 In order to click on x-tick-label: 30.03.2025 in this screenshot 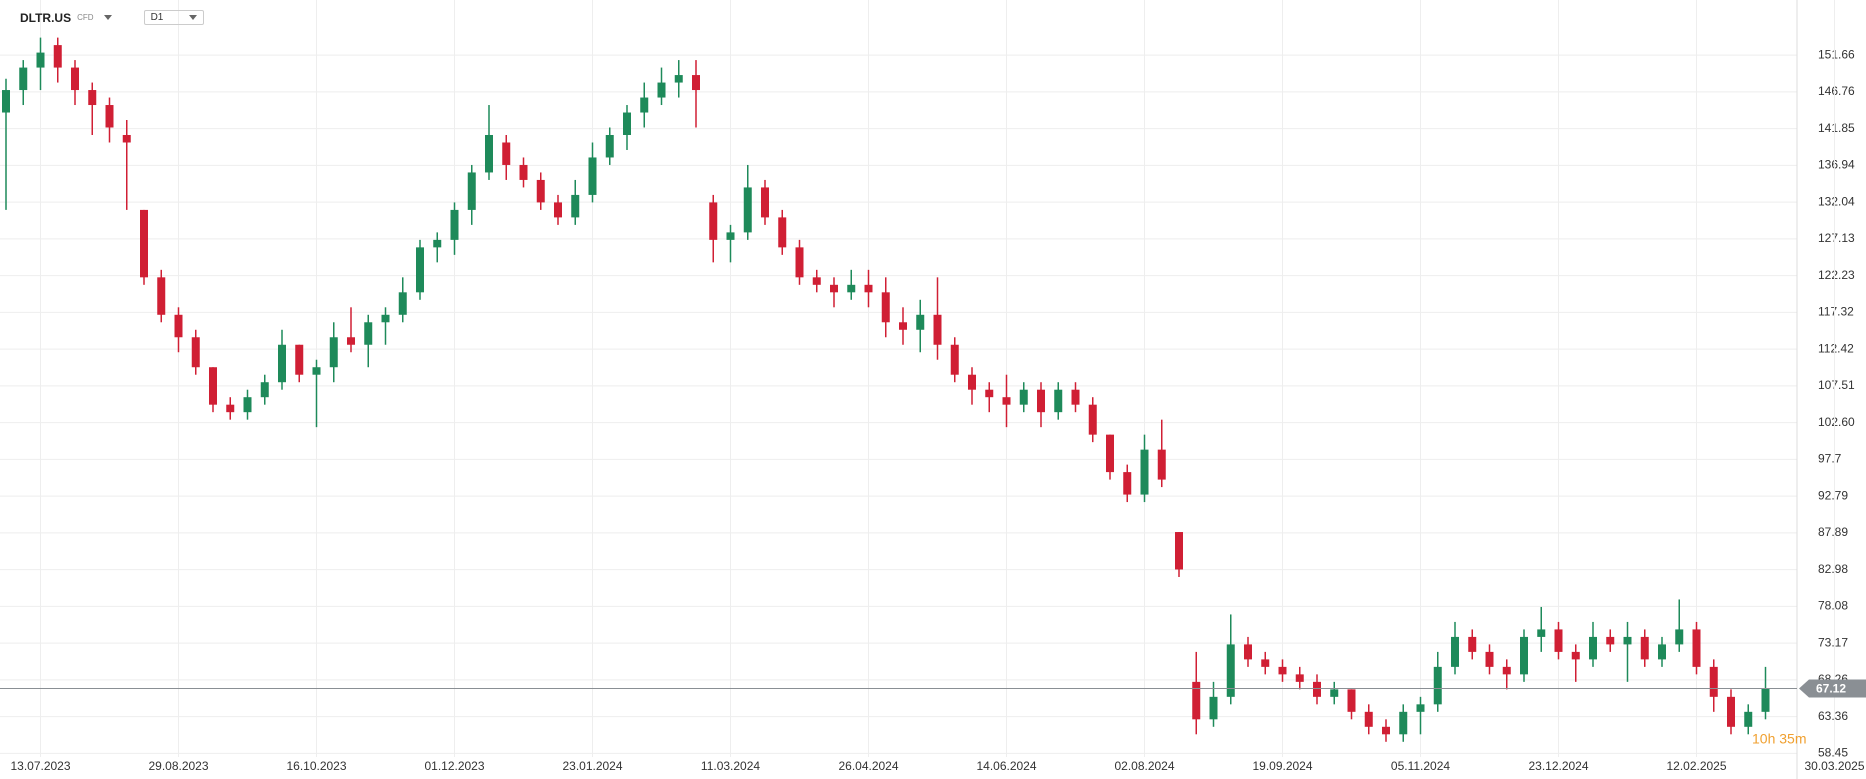, I will do `click(1834, 766)`.